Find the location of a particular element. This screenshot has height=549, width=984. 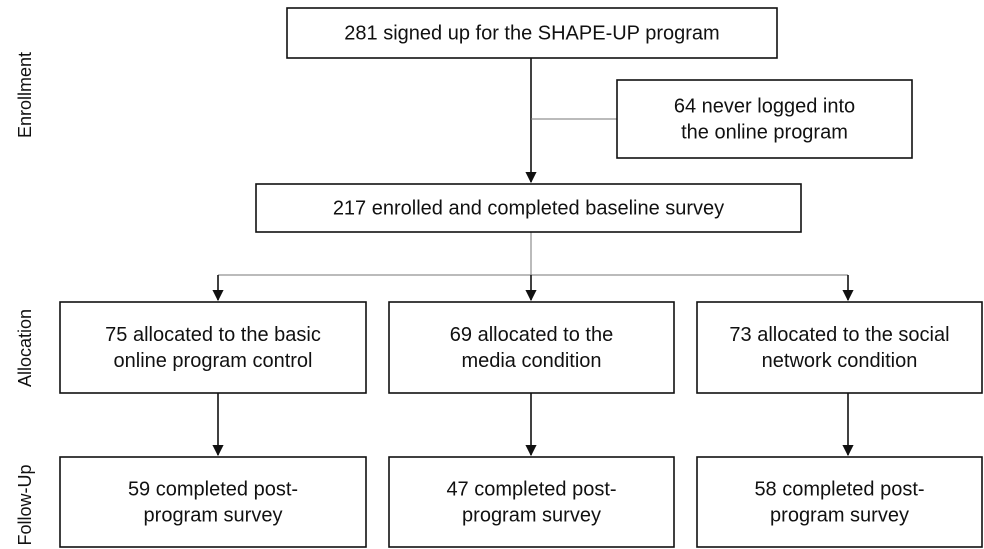

node-label: media condition is located at coordinates (531, 361).